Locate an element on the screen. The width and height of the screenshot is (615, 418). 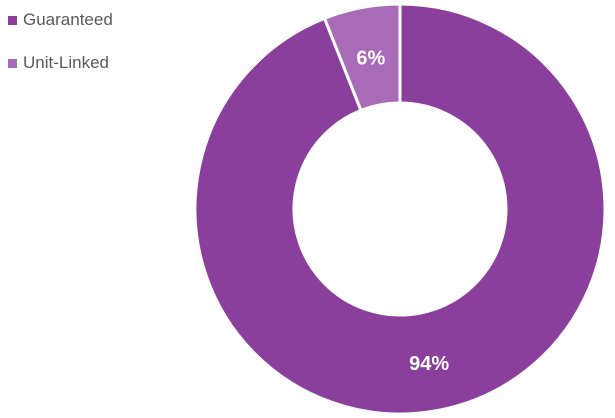
chart-legend: Guaranteed Unit-Linked is located at coordinates (60, 50).